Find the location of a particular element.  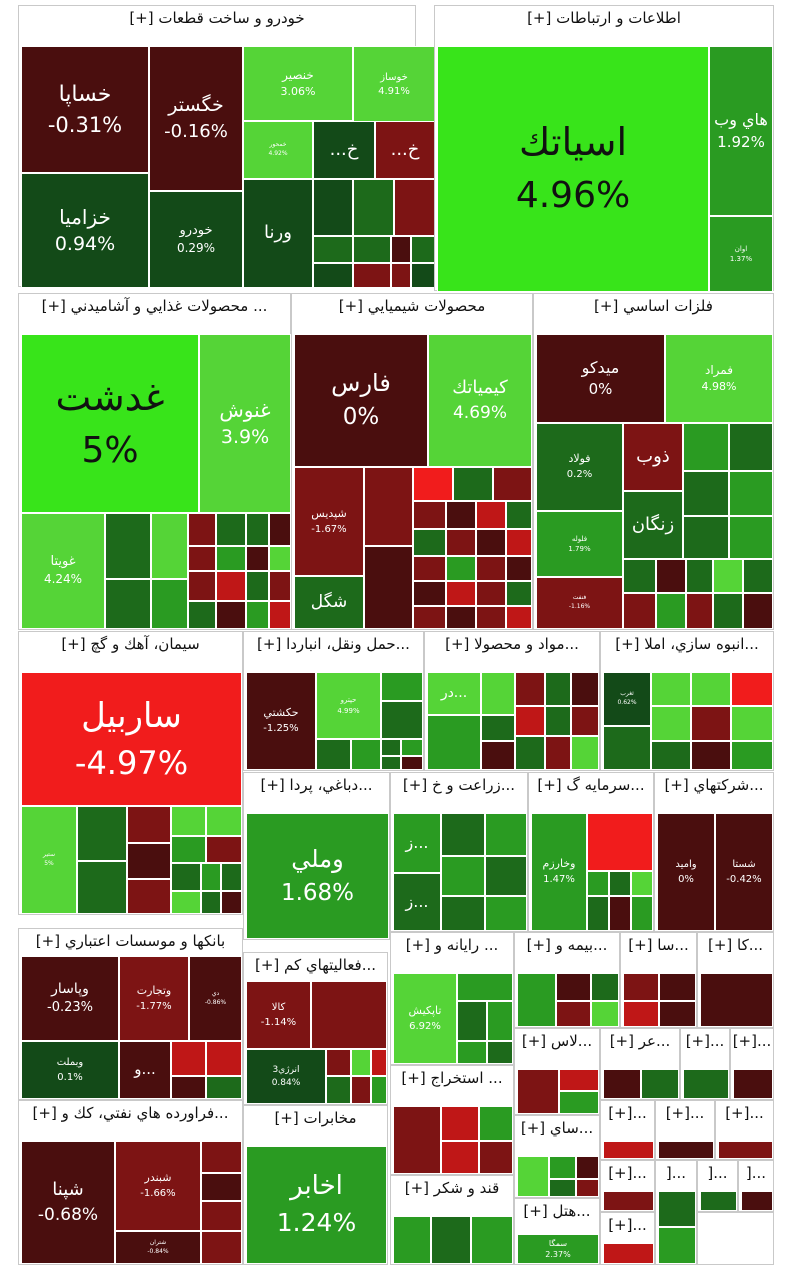

stock-tile: وپاسار -0.23% is located at coordinates (70, 998).